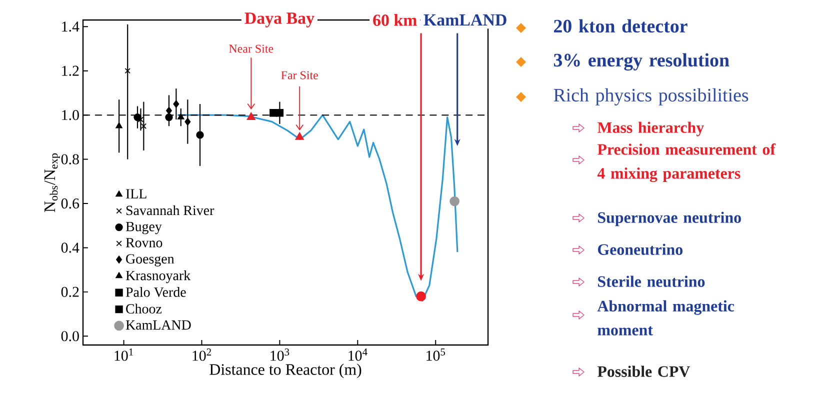 Image resolution: width=814 pixels, height=409 pixels. What do you see at coordinates (665, 318) in the screenshot?
I see `text: Abnormal magnetic moment` at bounding box center [665, 318].